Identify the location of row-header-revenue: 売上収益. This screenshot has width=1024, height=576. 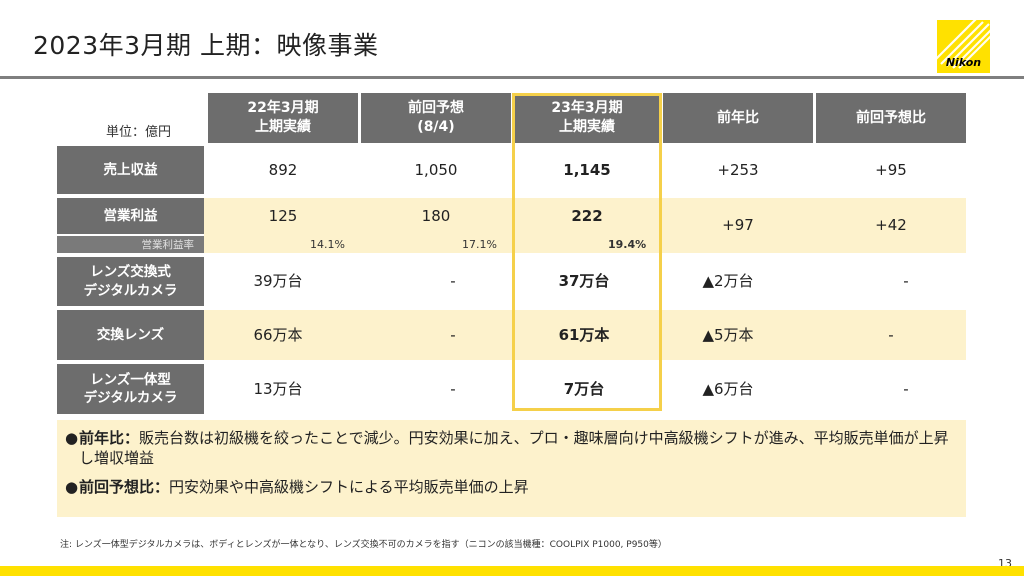
(130, 170).